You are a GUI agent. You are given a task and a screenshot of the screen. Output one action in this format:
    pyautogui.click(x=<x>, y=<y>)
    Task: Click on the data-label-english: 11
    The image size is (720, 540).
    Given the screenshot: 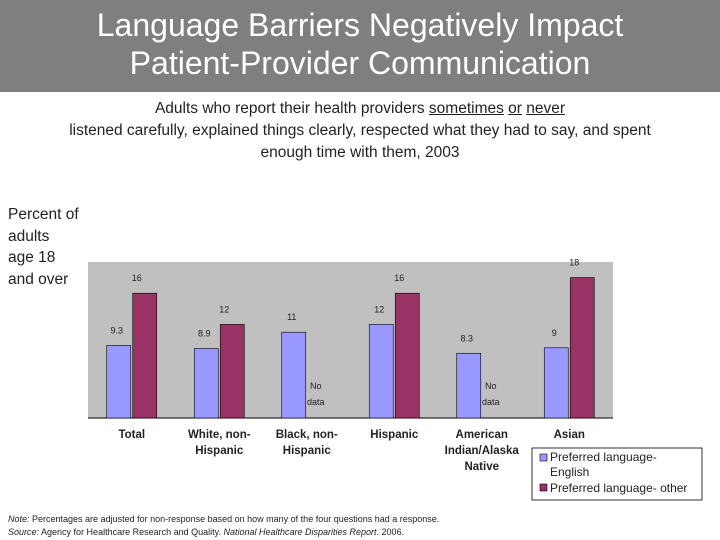 What is the action you would take?
    pyautogui.click(x=291, y=317)
    